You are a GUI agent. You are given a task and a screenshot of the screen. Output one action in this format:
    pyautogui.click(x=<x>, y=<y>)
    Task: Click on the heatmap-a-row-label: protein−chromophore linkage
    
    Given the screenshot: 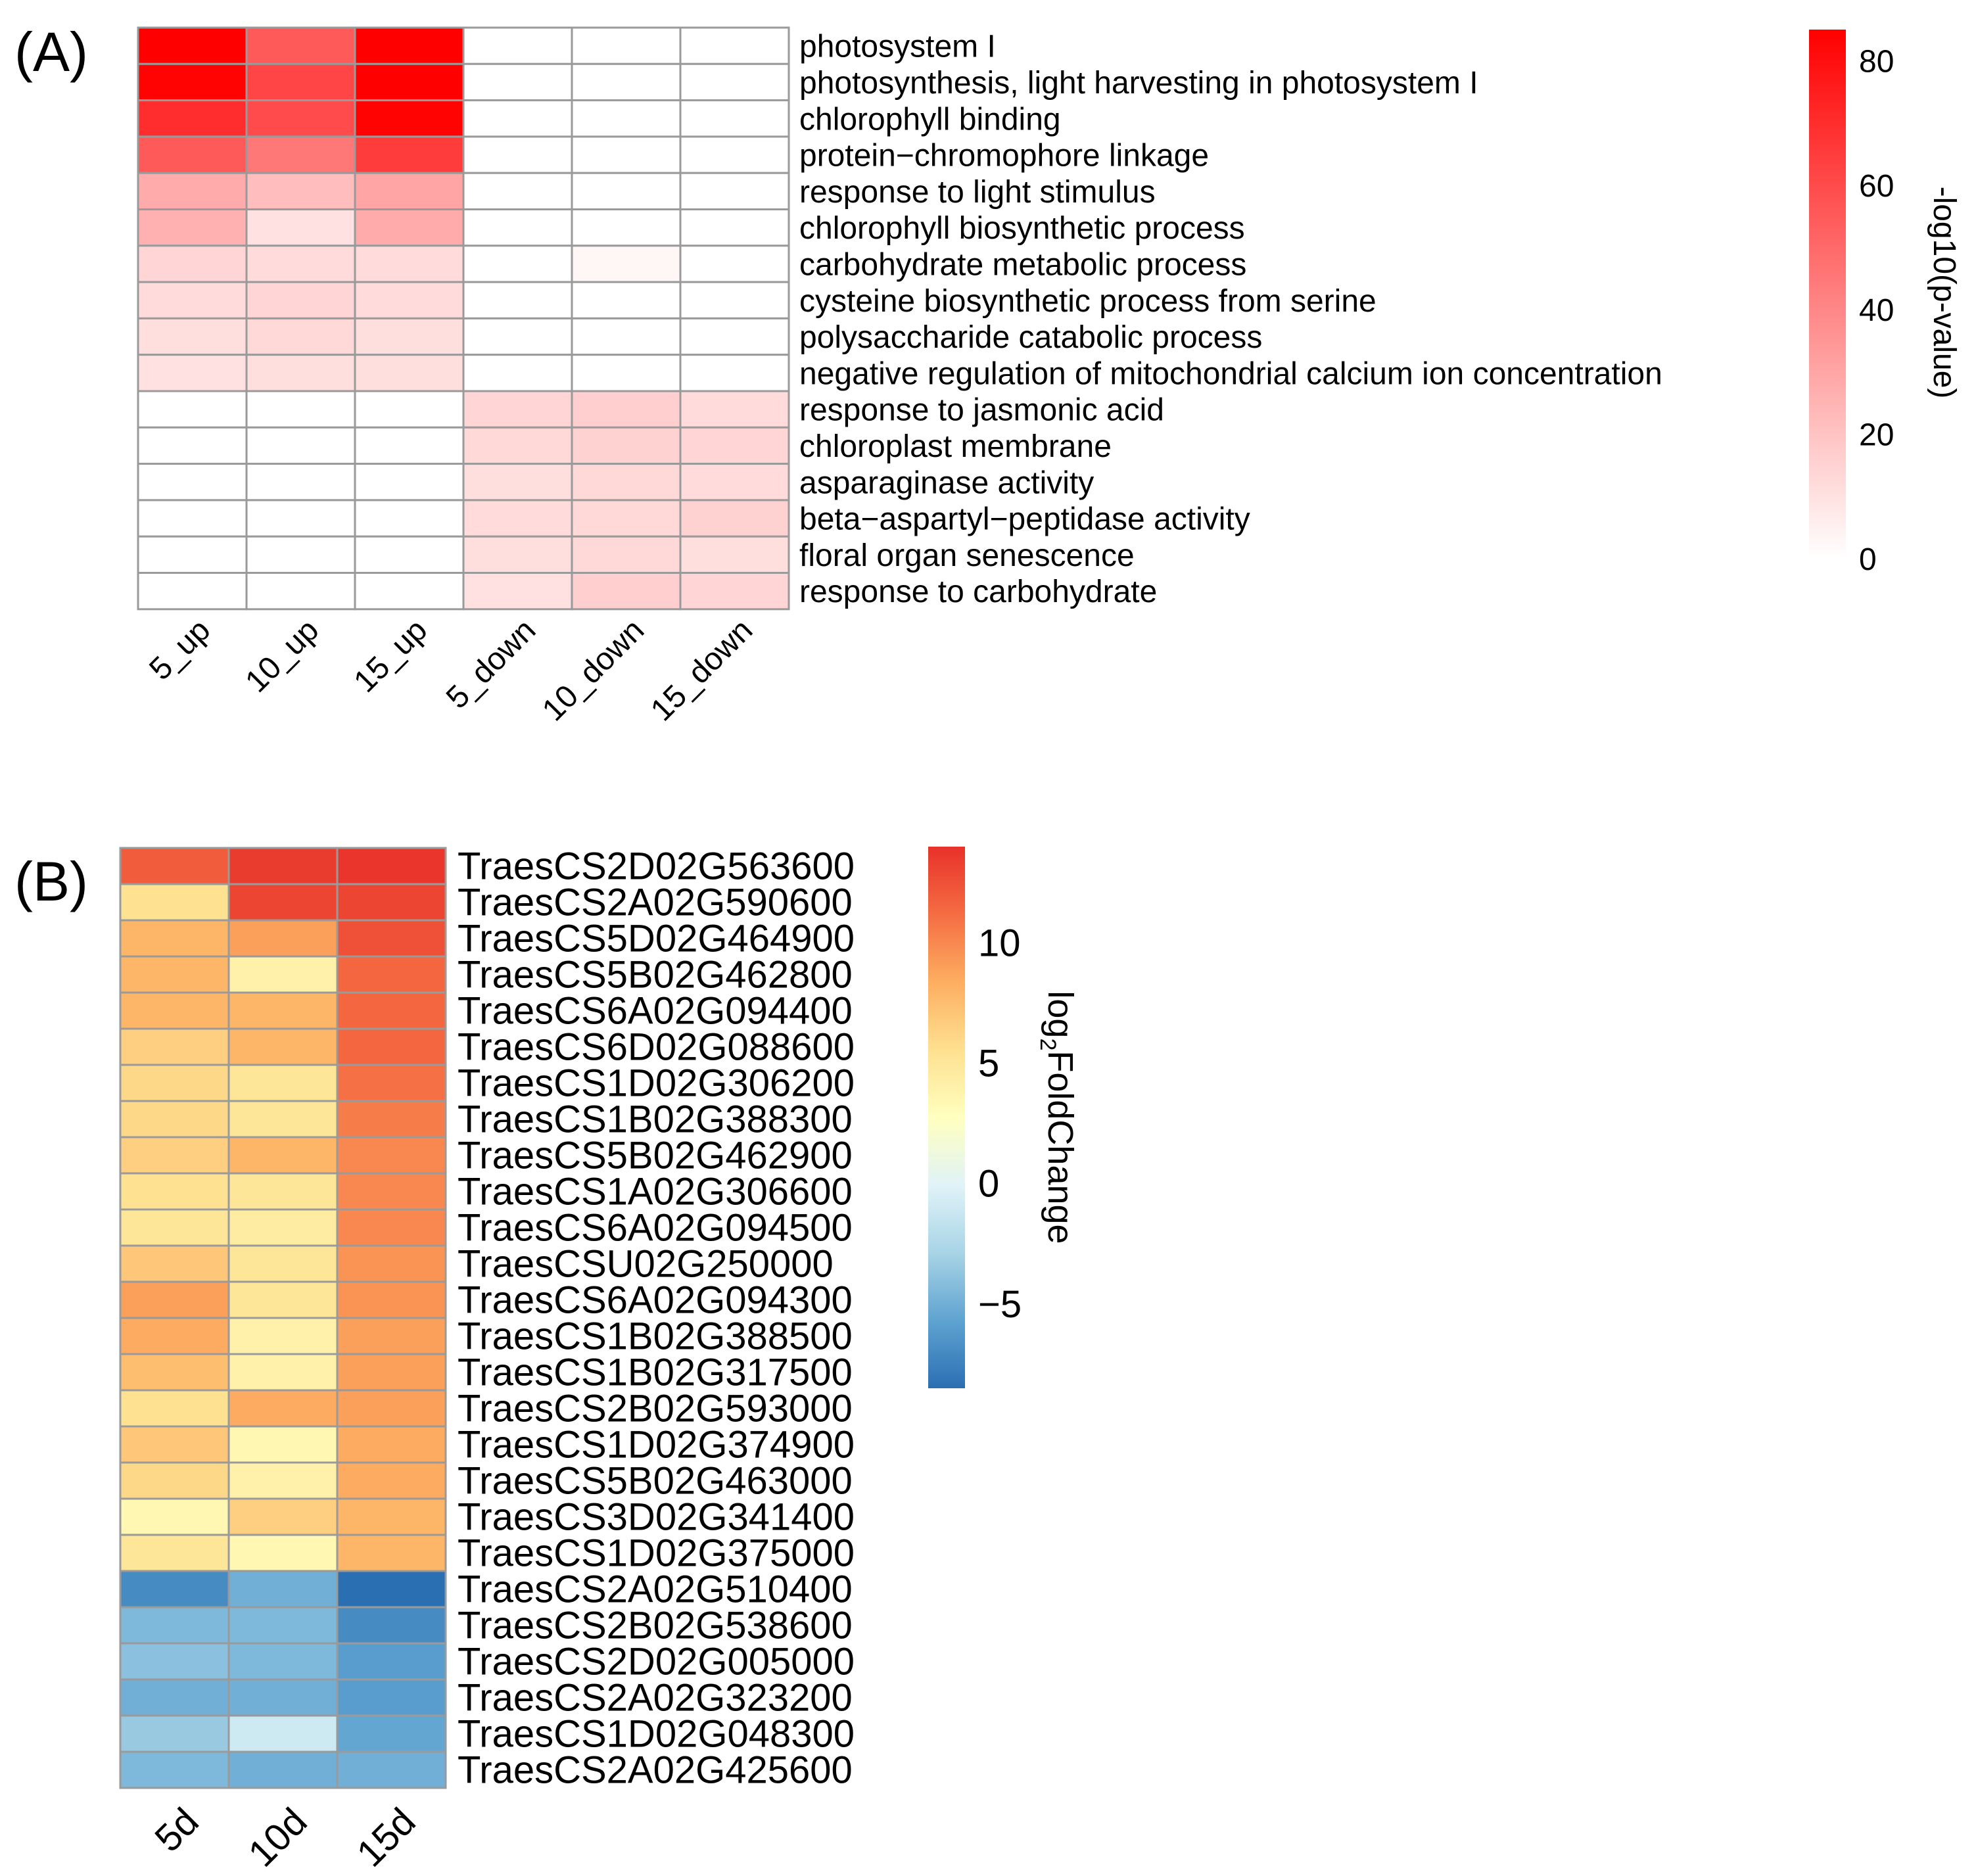 What is the action you would take?
    pyautogui.click(x=1004, y=156)
    